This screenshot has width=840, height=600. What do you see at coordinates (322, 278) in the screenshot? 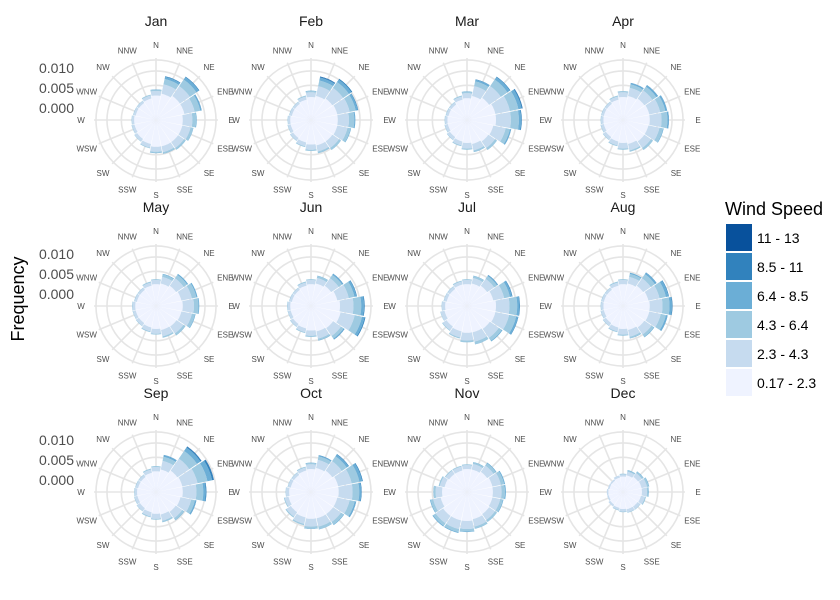
I see `wind-bar-nne-bin3` at bounding box center [322, 278].